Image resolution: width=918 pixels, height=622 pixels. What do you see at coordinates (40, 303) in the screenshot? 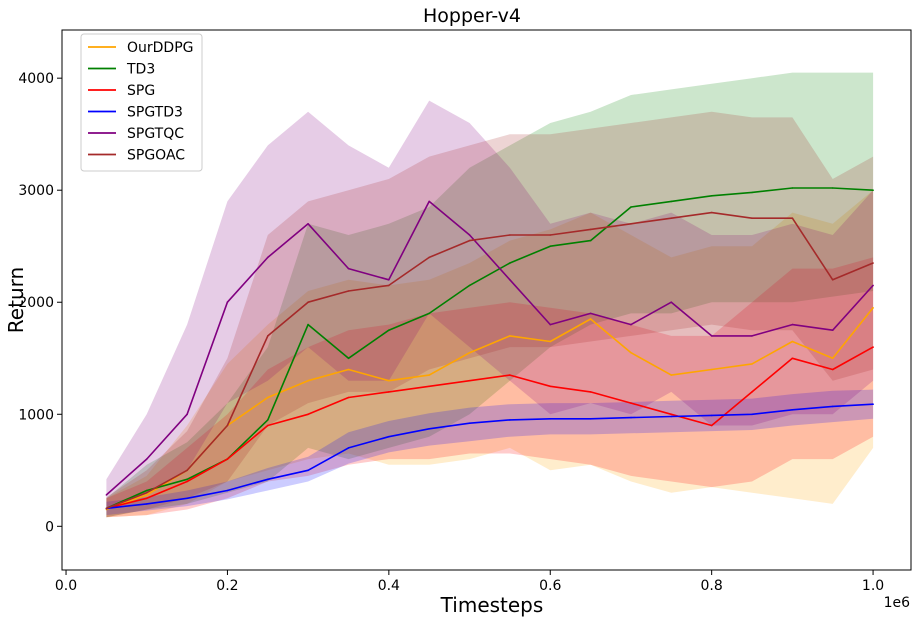
I see `y-axis-ticks: 0 1000 2000 3000 4000` at bounding box center [40, 303].